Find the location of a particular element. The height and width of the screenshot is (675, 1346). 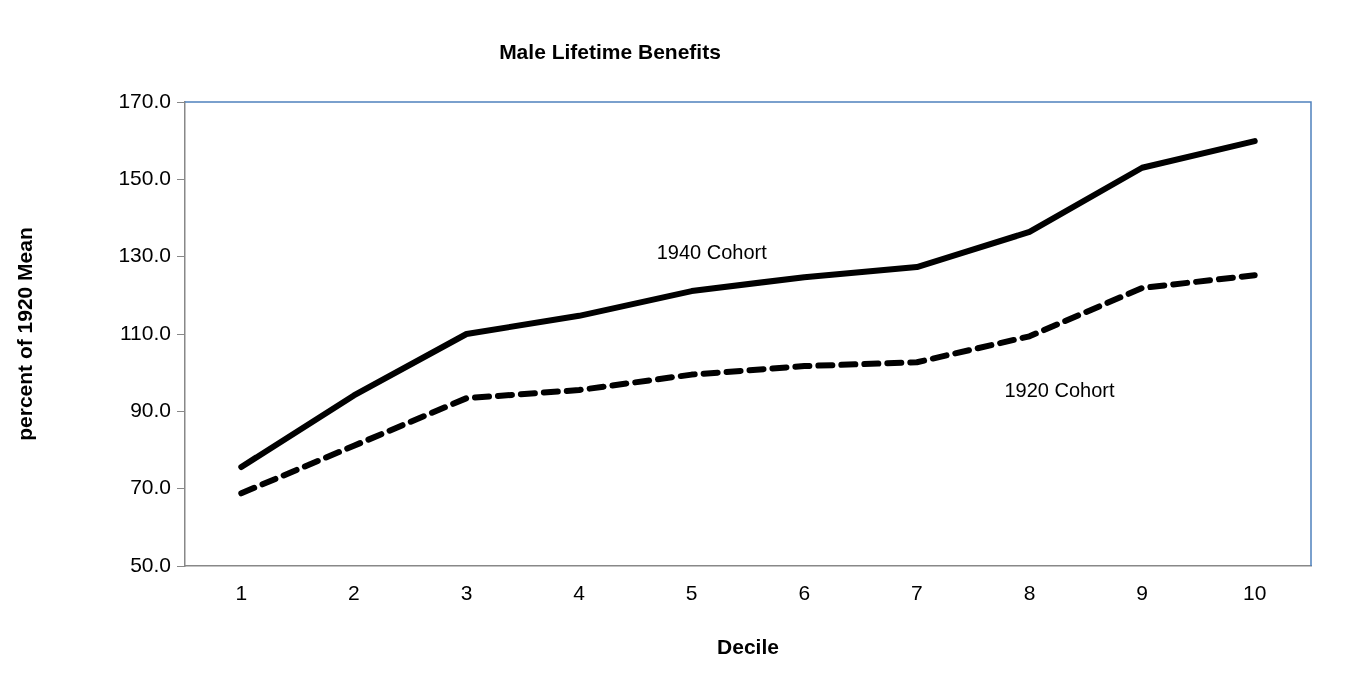

series-label: 1920 Cohort is located at coordinates (1059, 389).